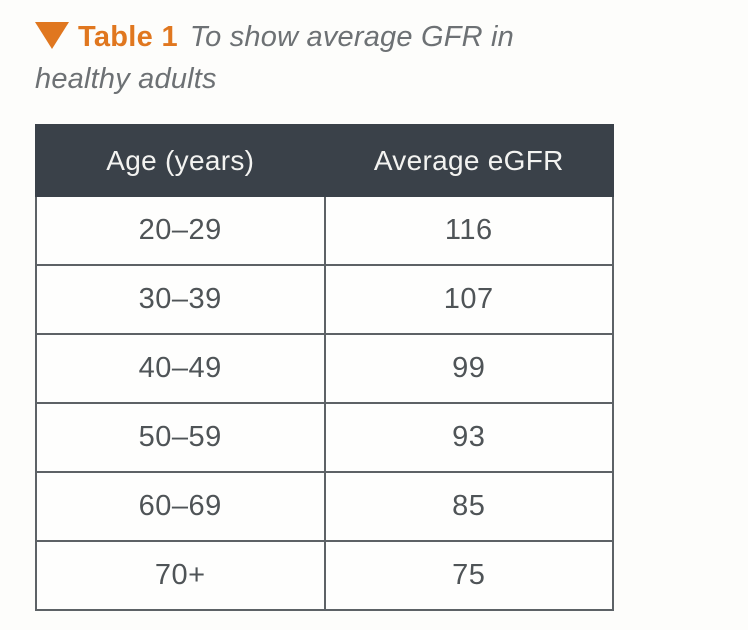 The width and height of the screenshot is (748, 630). I want to click on table-row: 30–39 107, so click(324, 300).